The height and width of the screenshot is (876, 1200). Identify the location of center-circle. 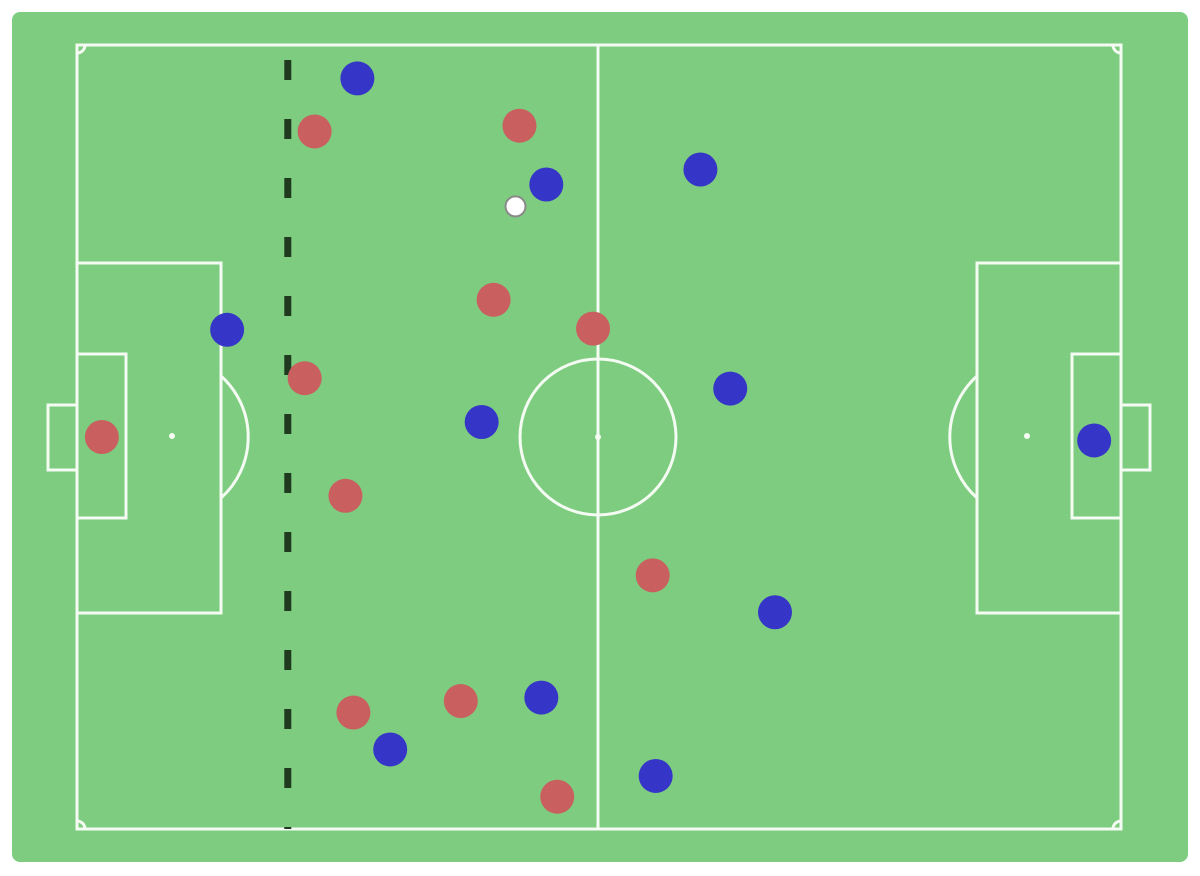
(598, 437).